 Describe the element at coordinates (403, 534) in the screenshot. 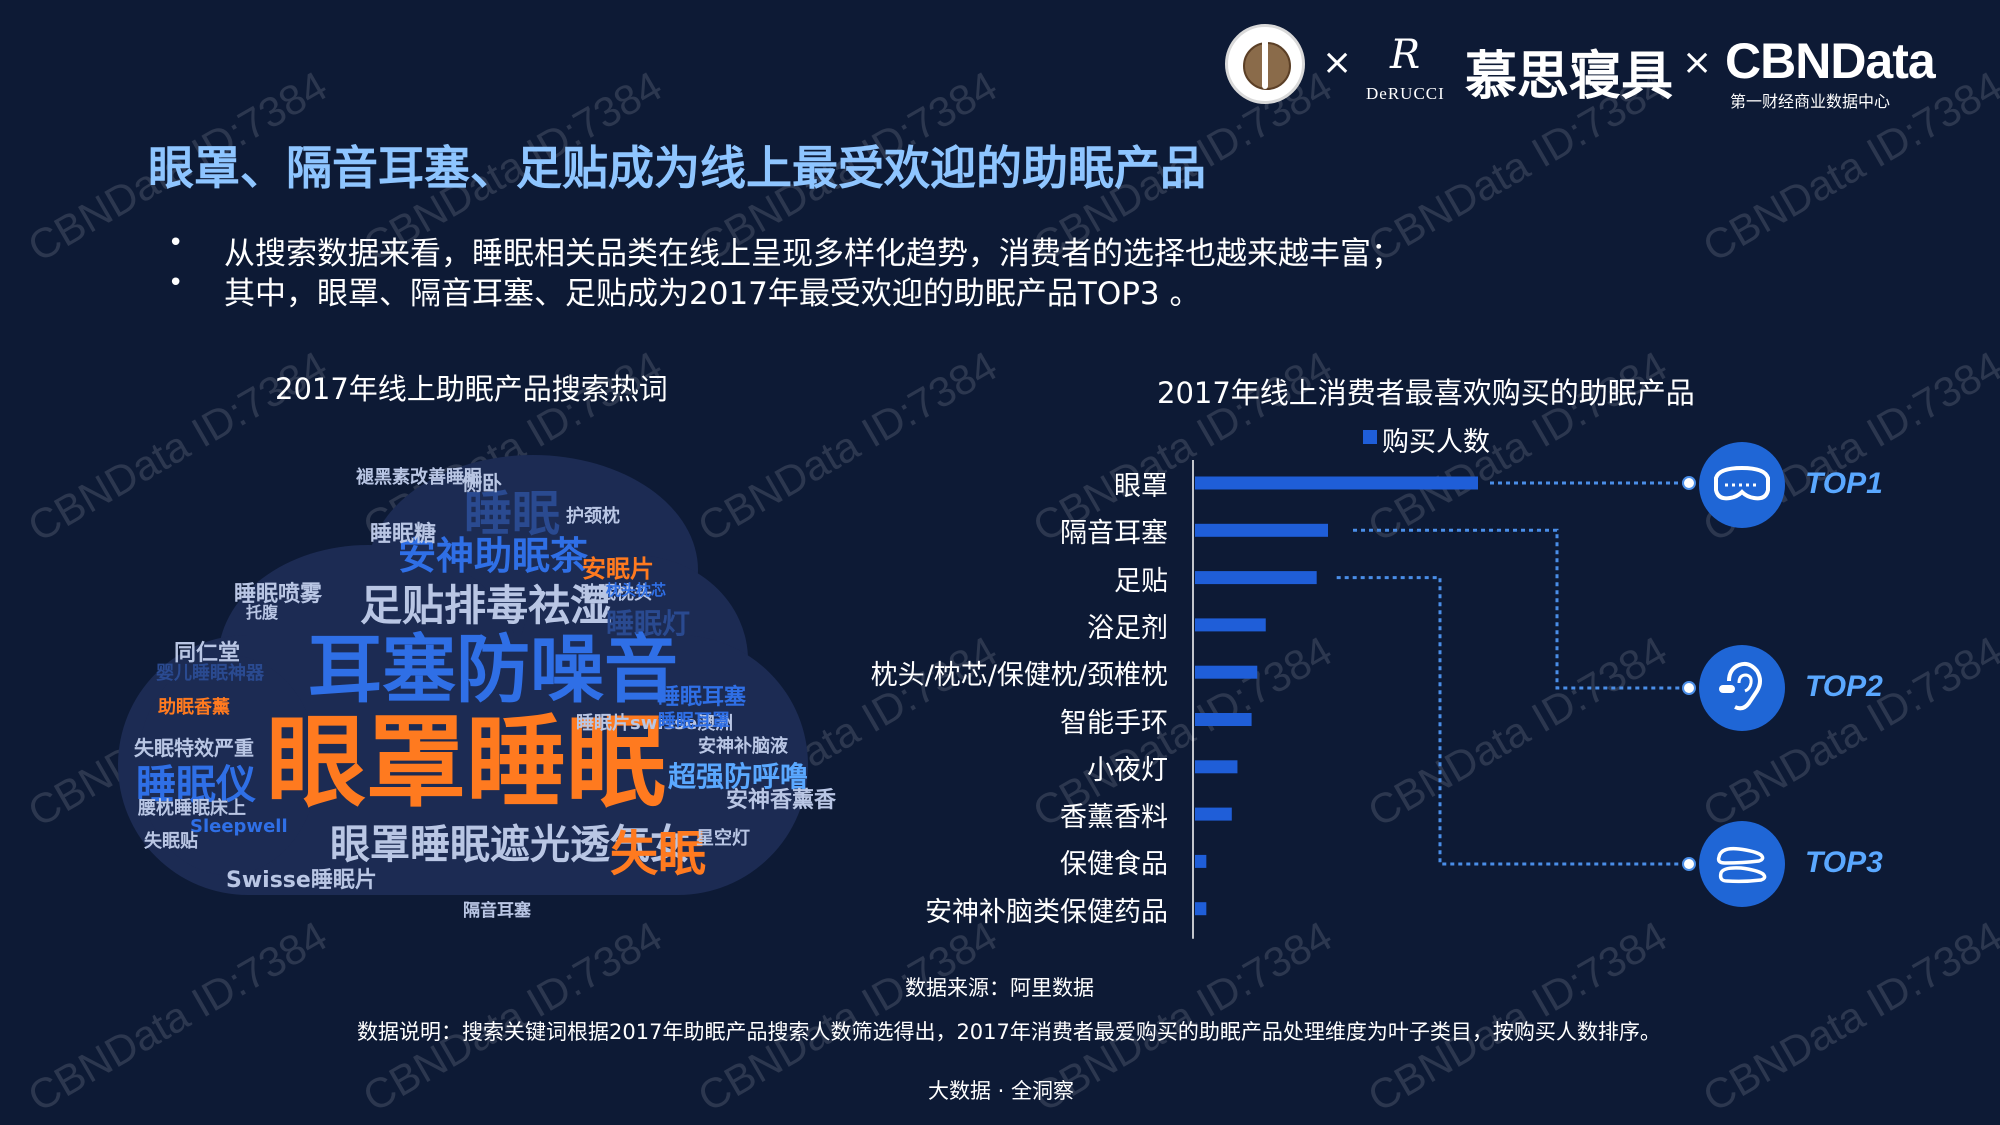

I see `cloud-word: 睡眠糖` at that location.